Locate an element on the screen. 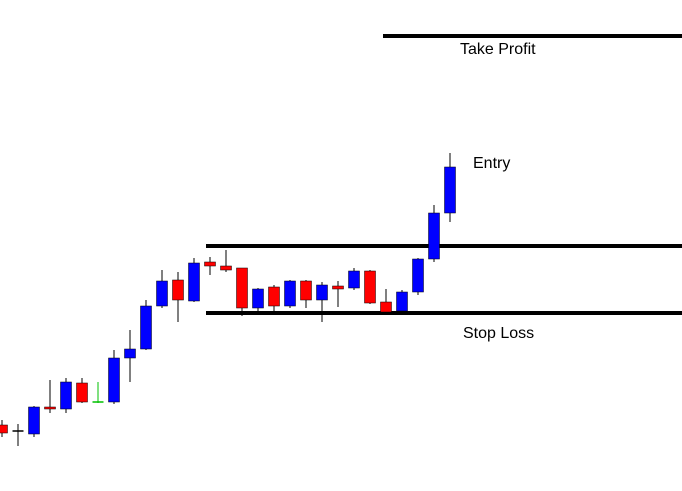 The width and height of the screenshot is (682, 491). level-label: Take Profit is located at coordinates (498, 49).